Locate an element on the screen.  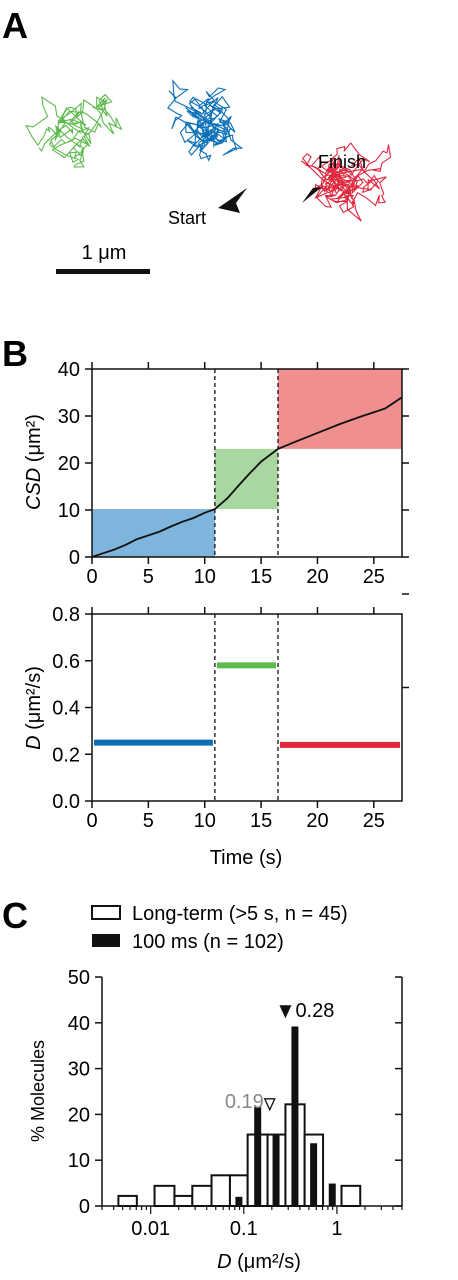
median-open-marker is located at coordinates (269, 1105).